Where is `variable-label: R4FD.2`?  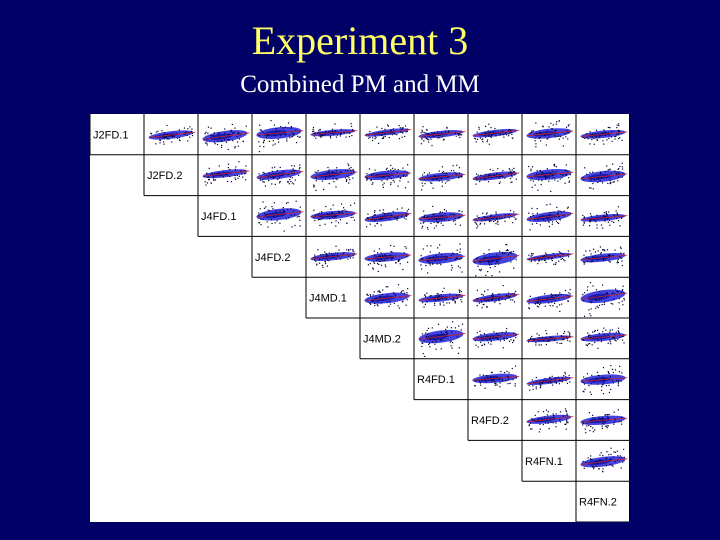 variable-label: R4FD.2 is located at coordinates (490, 421).